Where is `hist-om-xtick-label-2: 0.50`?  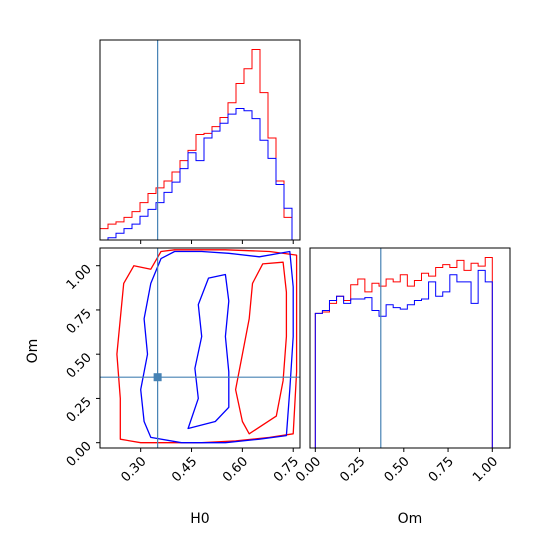 hist-om-xtick-label-2: 0.50 is located at coordinates (397, 469).